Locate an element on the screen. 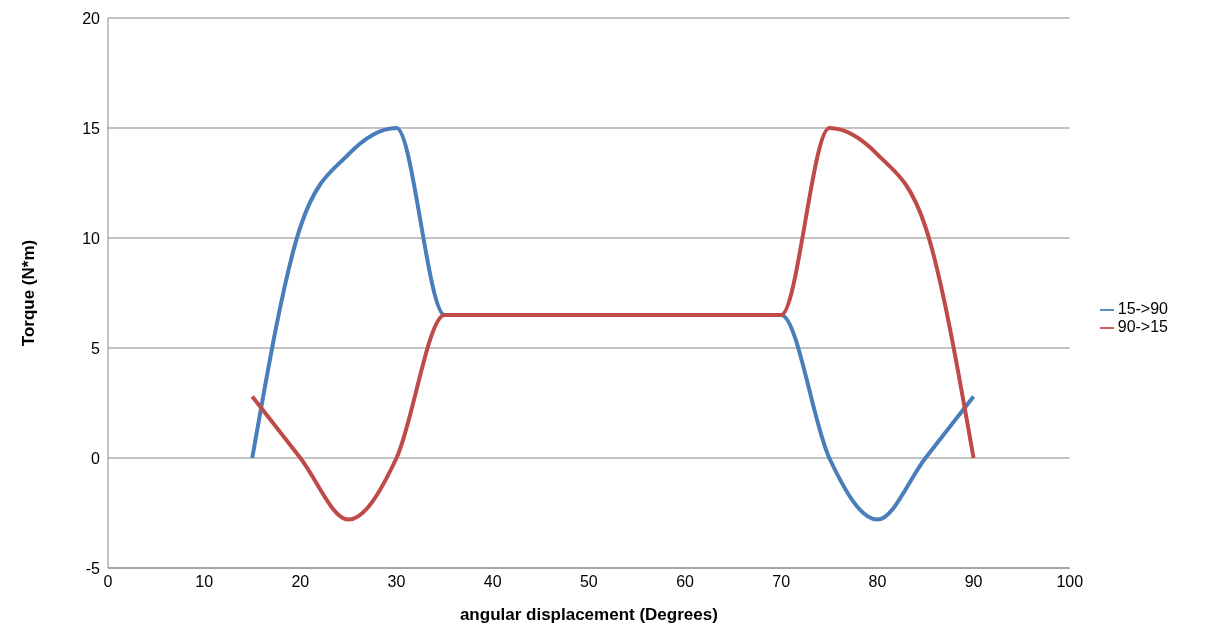 The image size is (1209, 639). legend-label: 90->15 is located at coordinates (1142, 326).